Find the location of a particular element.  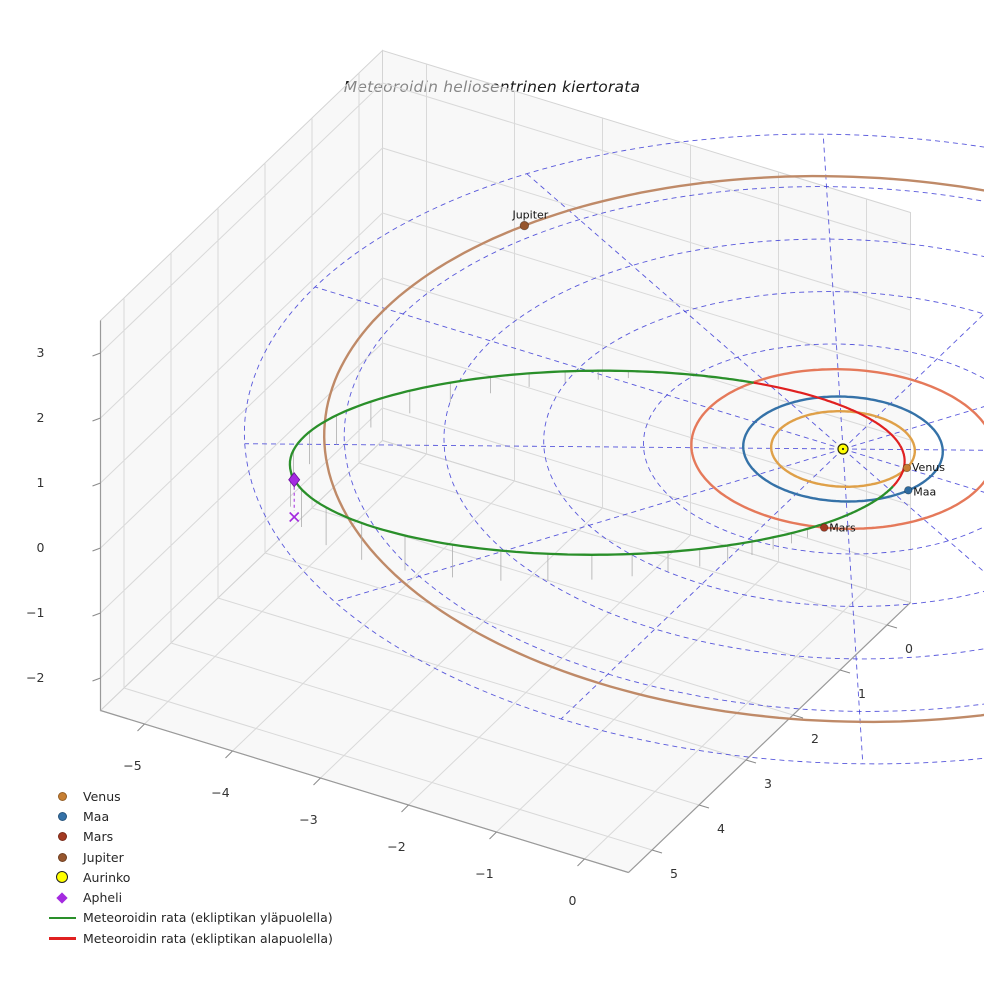

aphelion-diamond-marker is located at coordinates (294, 480).